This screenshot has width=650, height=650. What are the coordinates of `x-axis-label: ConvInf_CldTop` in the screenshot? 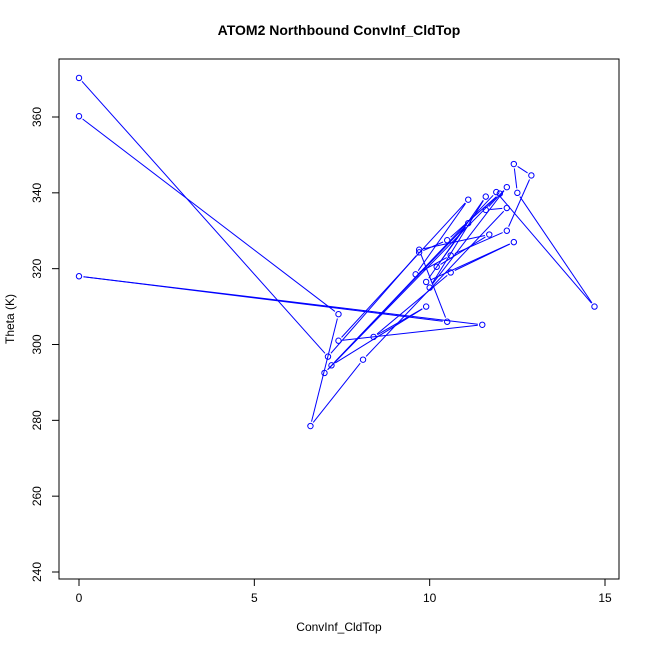 It's located at (339, 627).